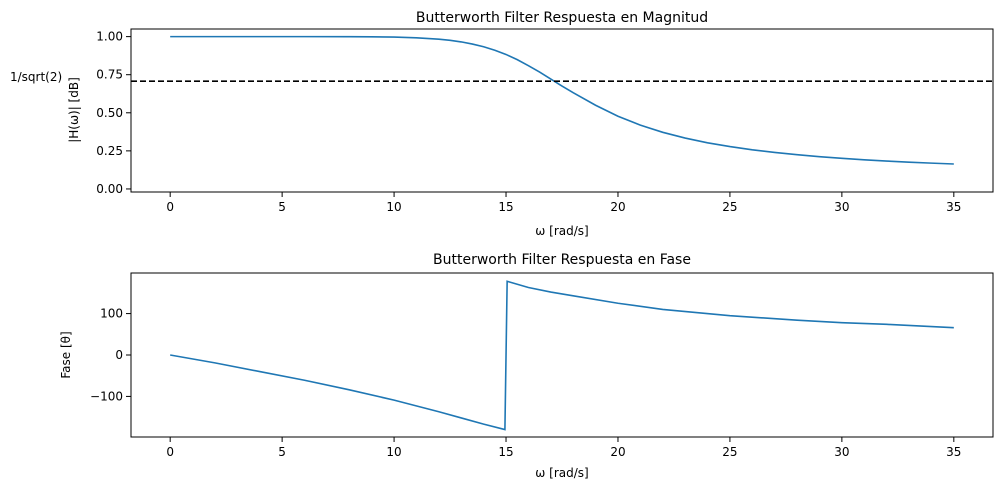 This screenshot has width=1002, height=490. I want to click on magnitude-x-label: ω [rad/s], so click(561, 231).